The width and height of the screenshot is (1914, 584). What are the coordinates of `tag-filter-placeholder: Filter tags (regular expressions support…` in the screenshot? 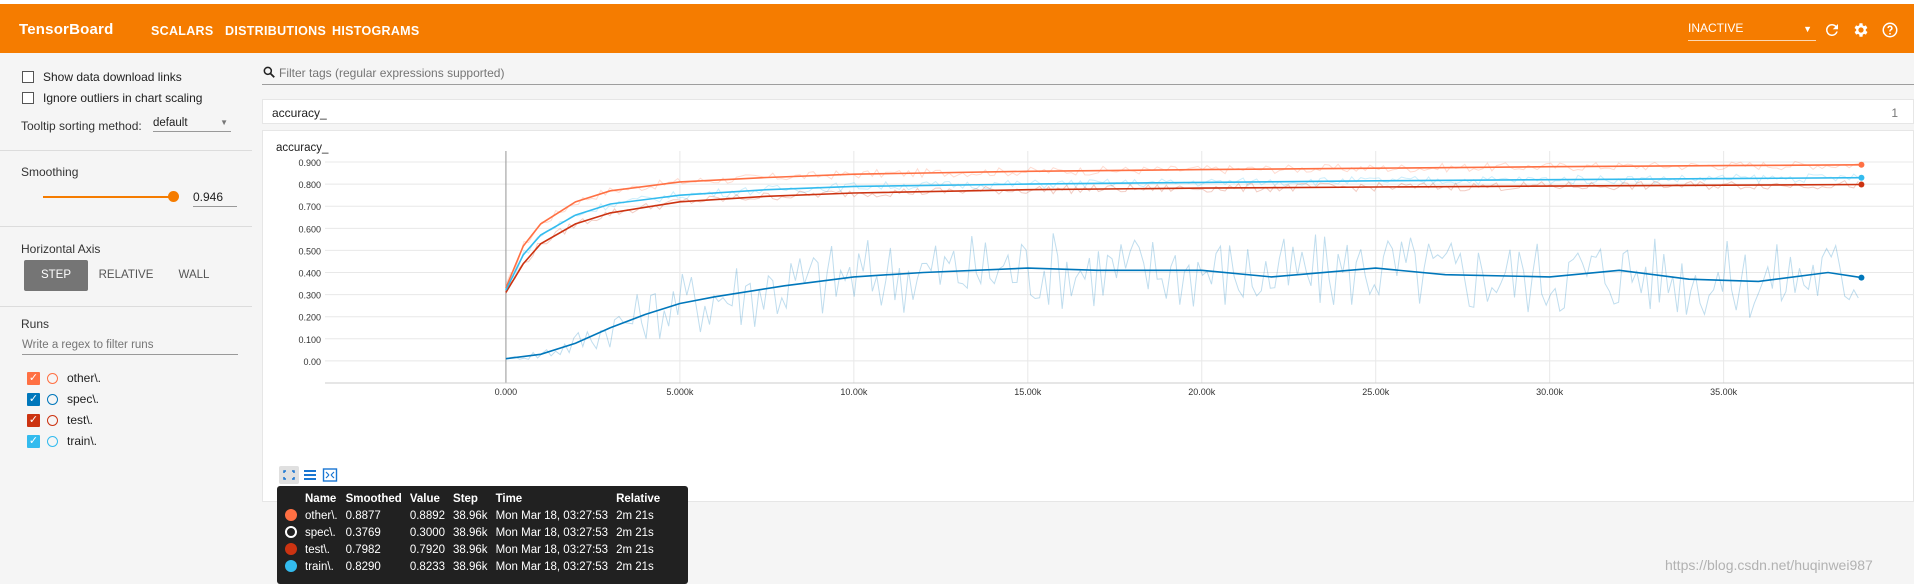 It's located at (392, 73).